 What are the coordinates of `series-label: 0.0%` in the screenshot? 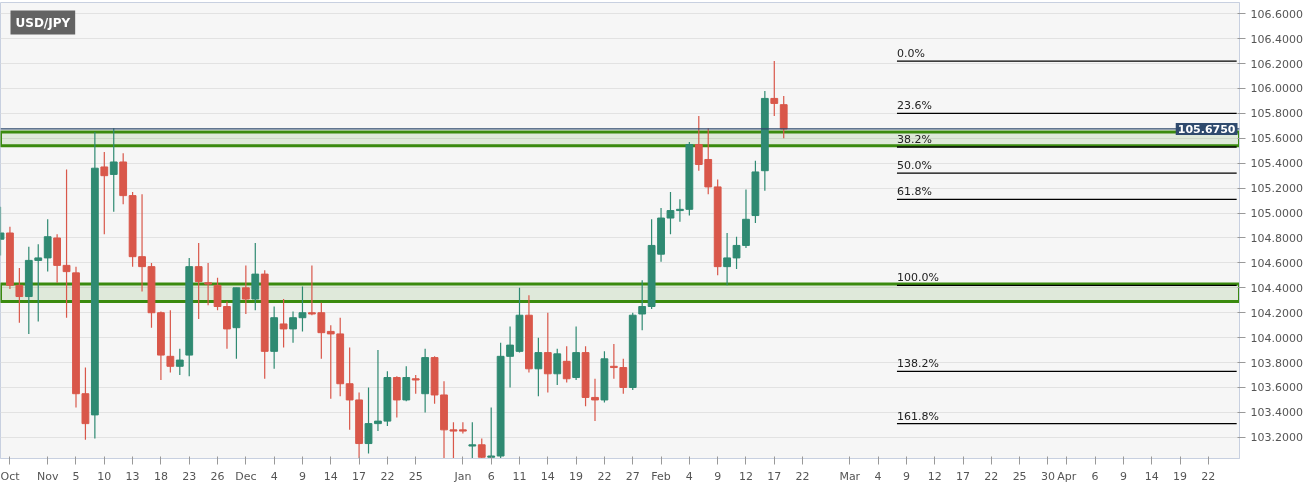 It's located at (910, 54).